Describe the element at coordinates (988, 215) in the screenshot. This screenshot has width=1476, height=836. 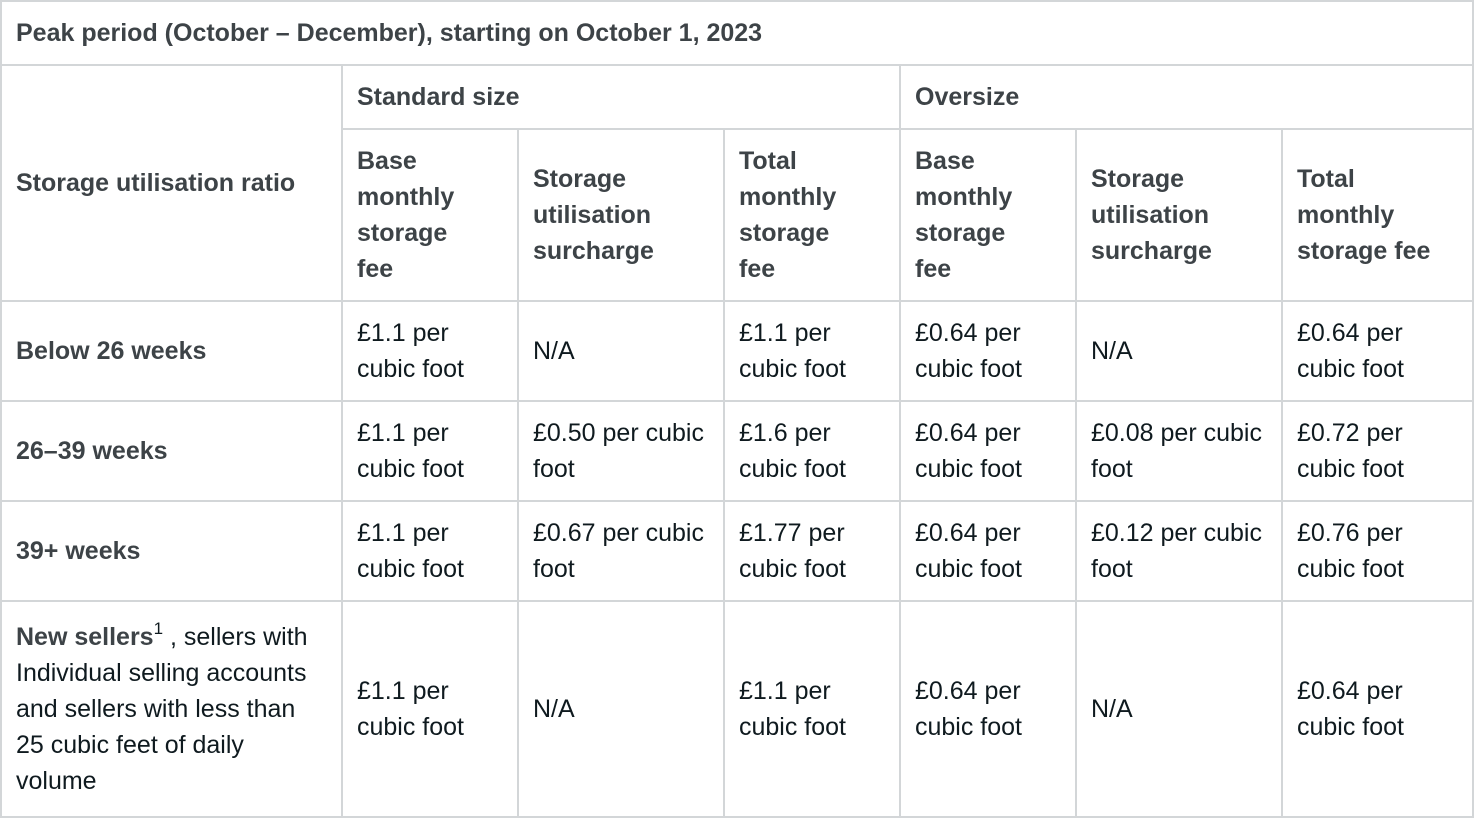
I see `oversize-base-fee-header: Base monthly storage fee` at that location.